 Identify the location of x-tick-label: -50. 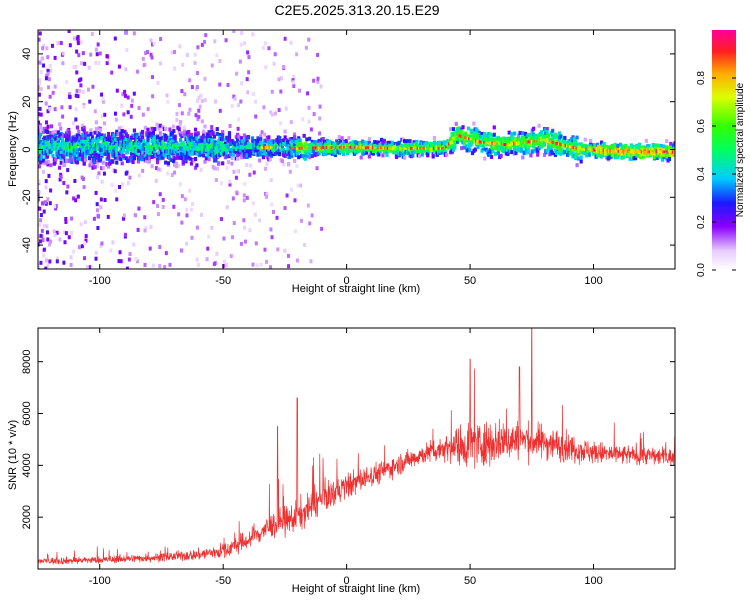
(223, 281).